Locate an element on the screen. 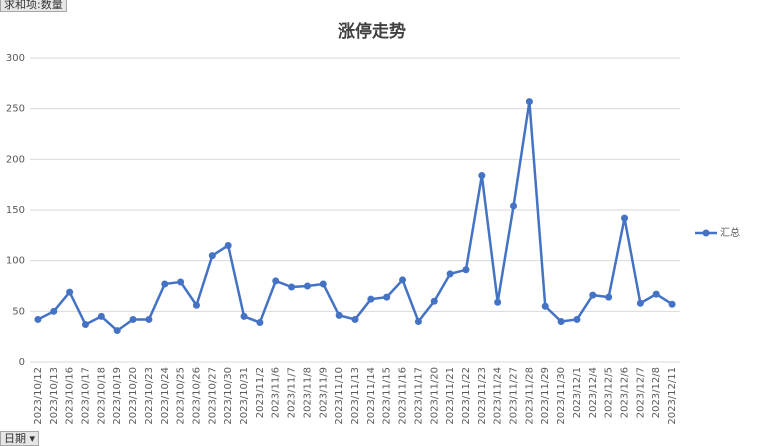 This screenshot has height=446, width=760. x-tick-label: 2023/11/22 is located at coordinates (466, 396).